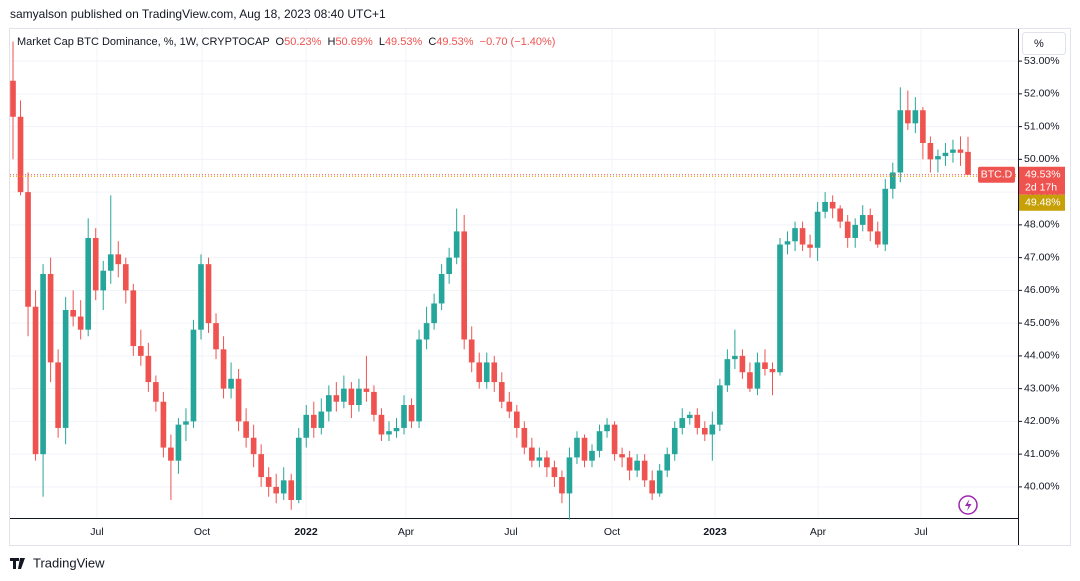 The height and width of the screenshot is (581, 1080). I want to click on scale-button-label: %, so click(1039, 44).